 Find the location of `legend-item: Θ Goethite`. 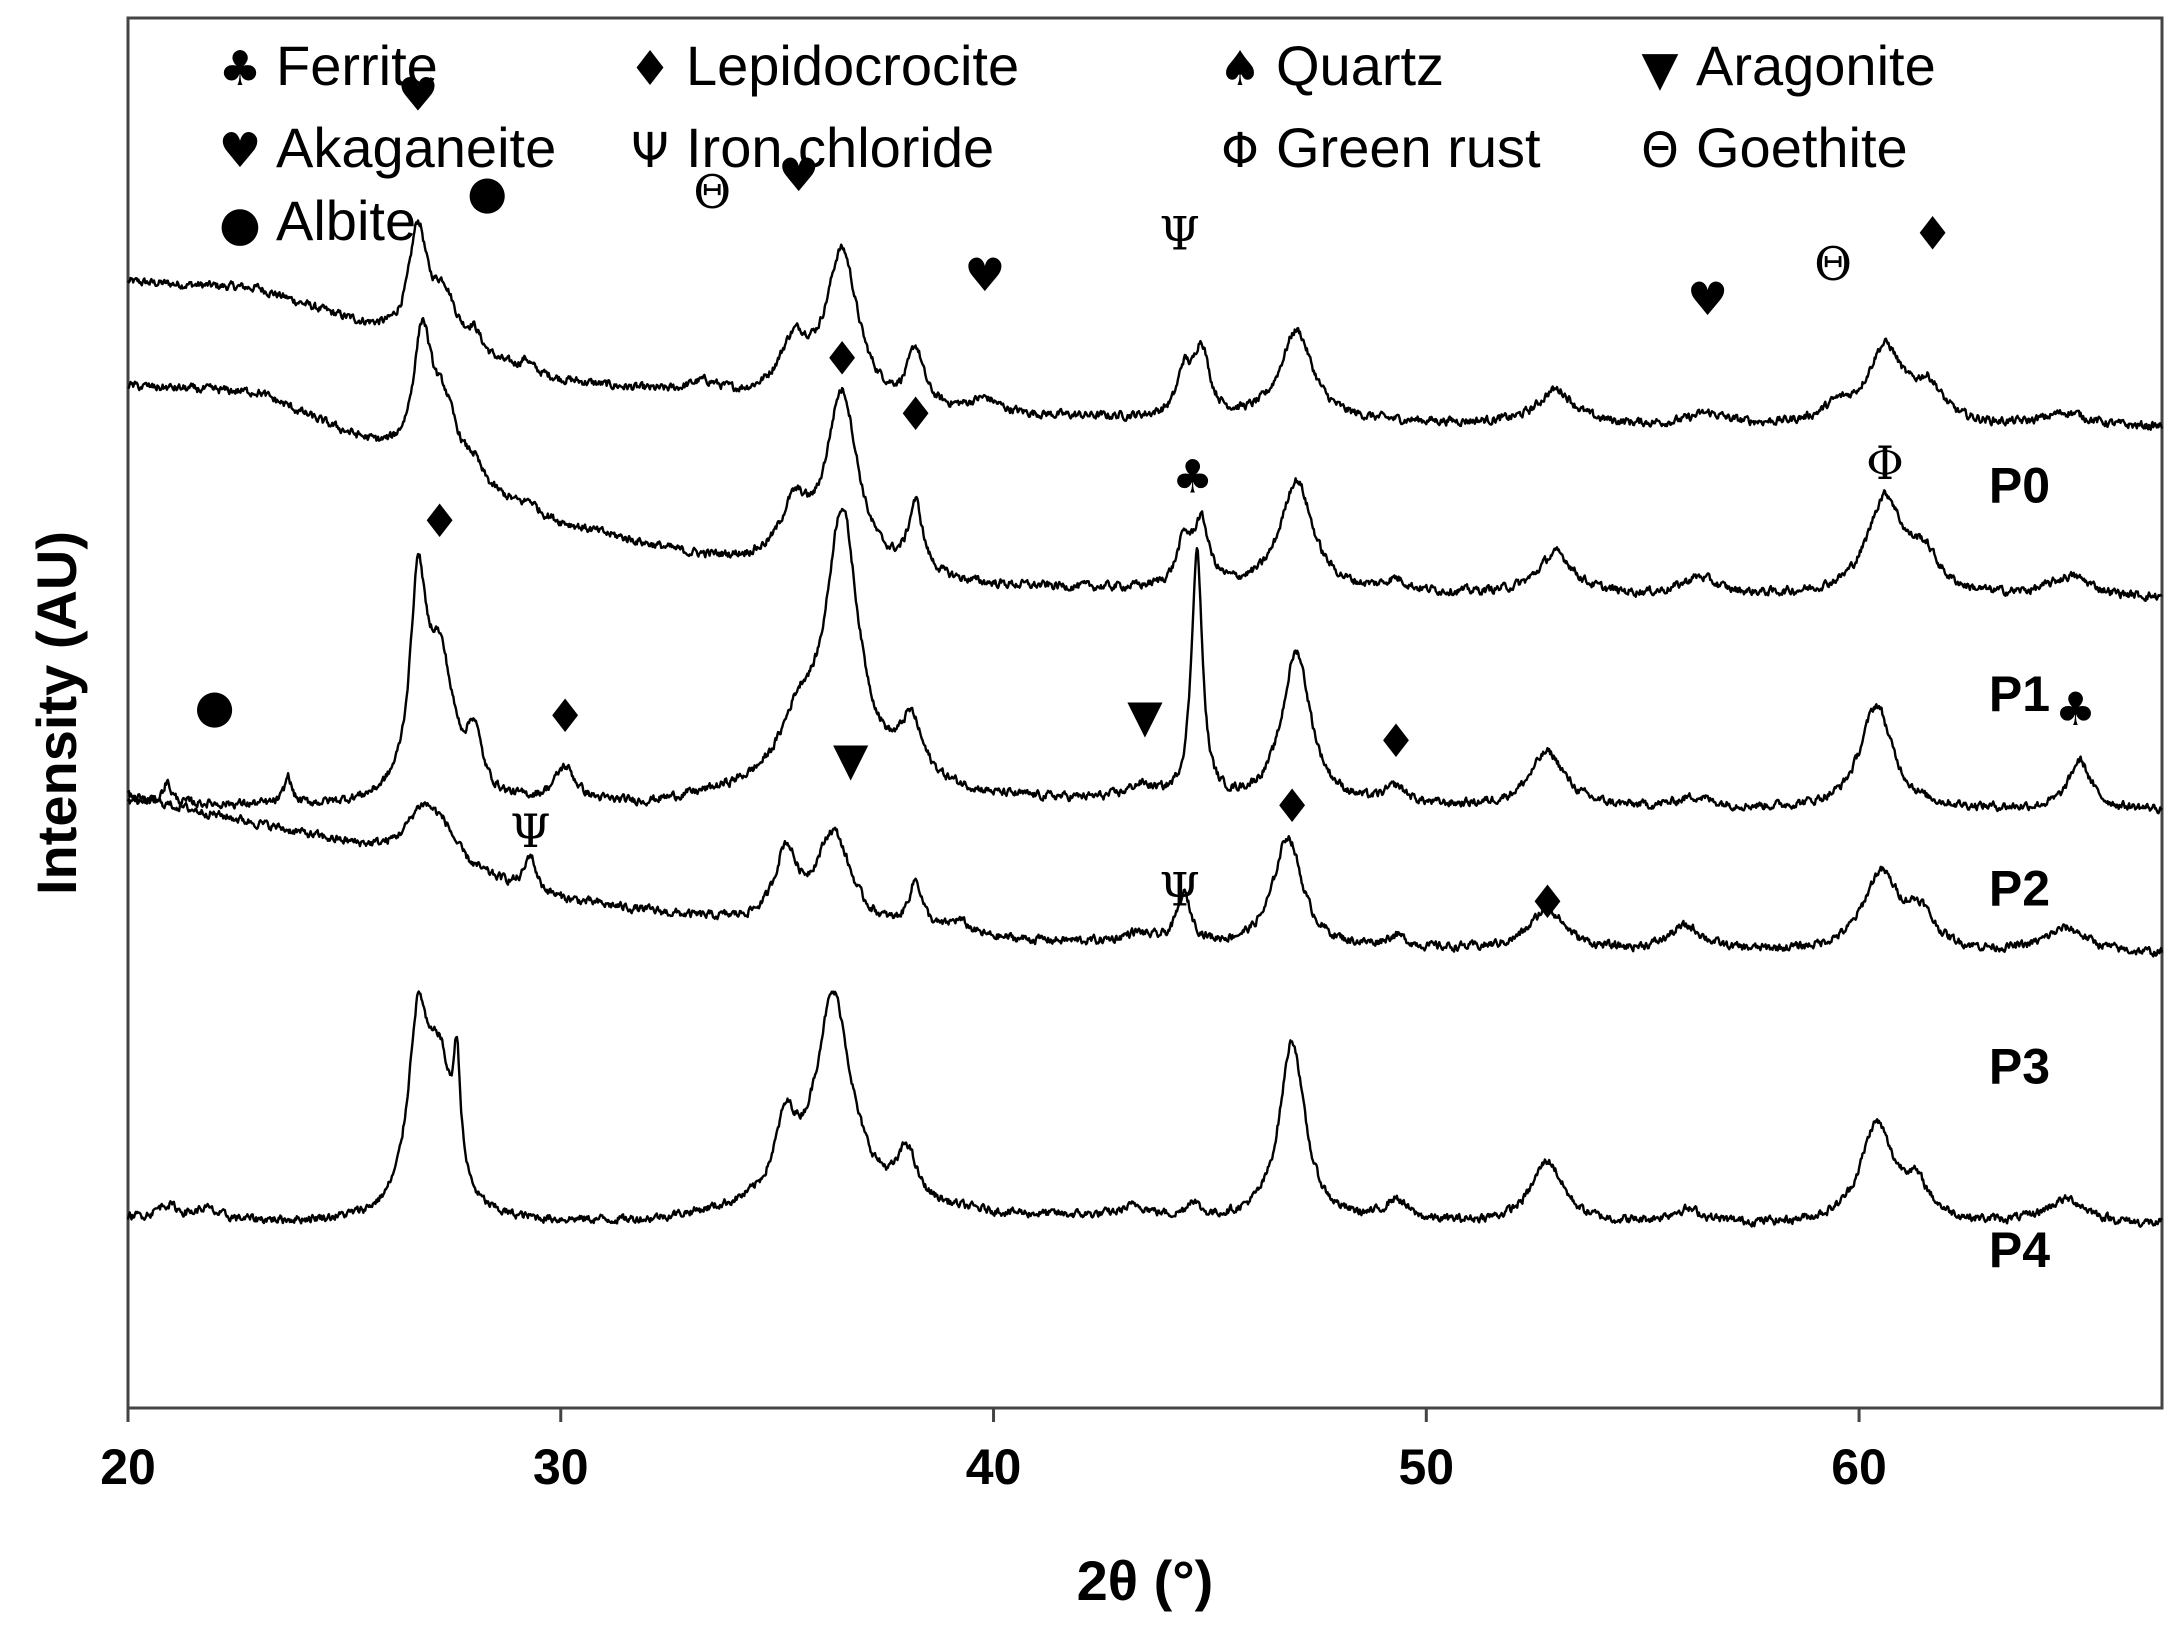

legend-item: Θ Goethite is located at coordinates (1774, 147).